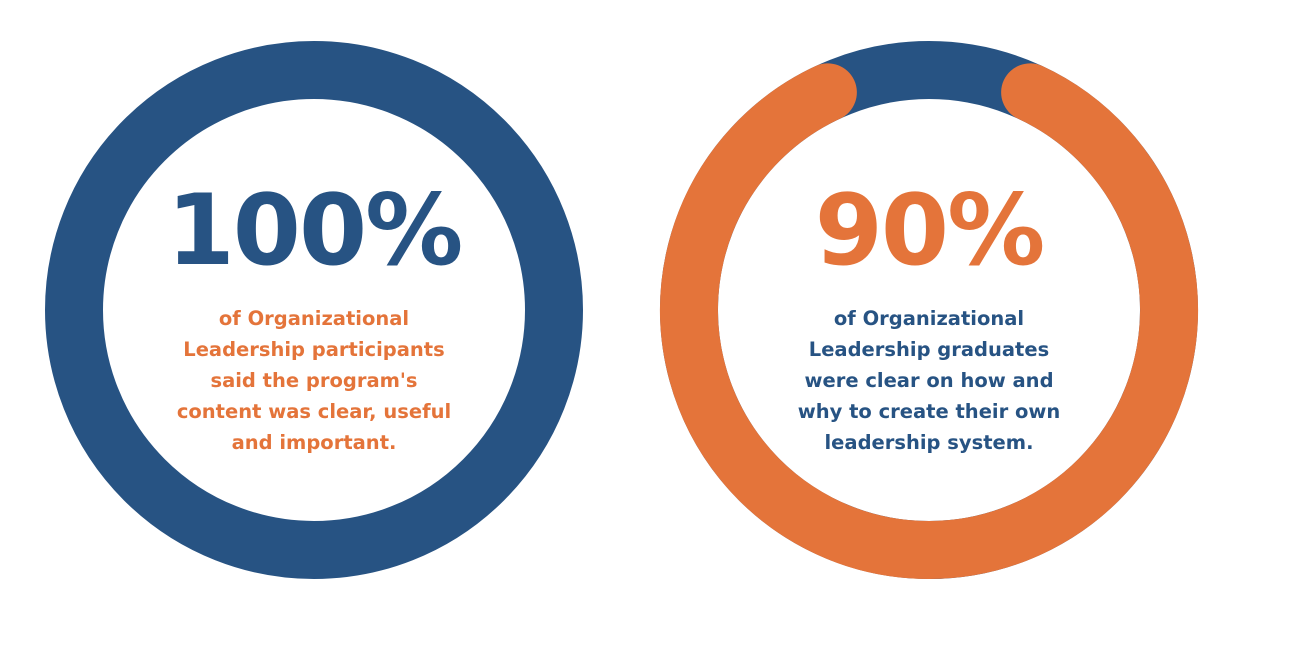 Image resolution: width=1298 pixels, height=654 pixels. I want to click on stat-value: 100%, so click(315, 231).